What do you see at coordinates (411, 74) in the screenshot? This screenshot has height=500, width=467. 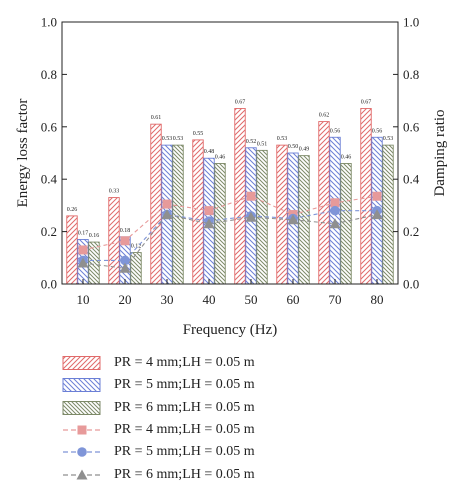 I see `y-tick-label-right: 0.8` at bounding box center [411, 74].